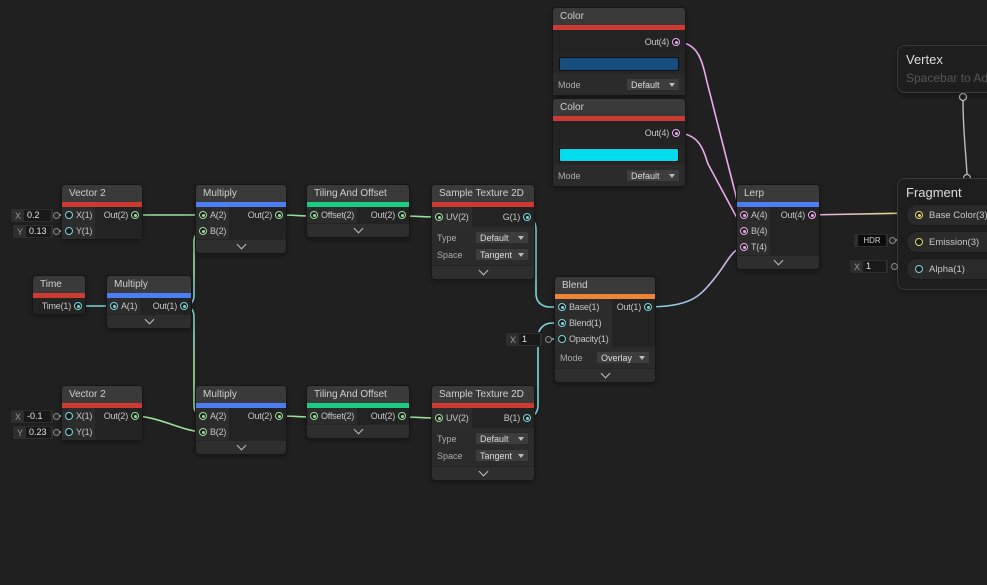 The height and width of the screenshot is (585, 987). I want to click on field-value: 0.2, so click(37, 215).